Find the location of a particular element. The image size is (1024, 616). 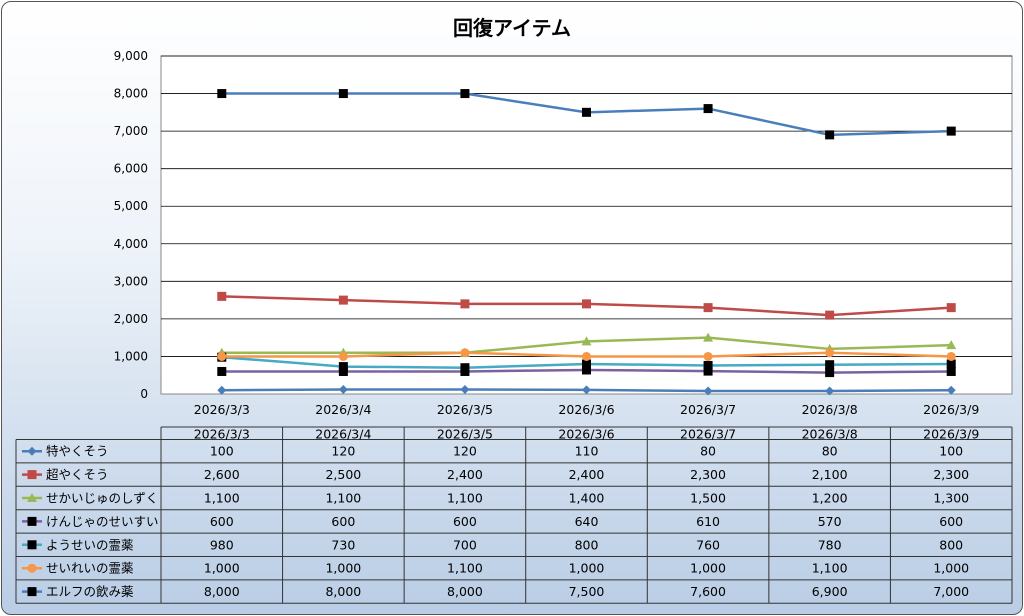

table-cell: 570 is located at coordinates (830, 521).